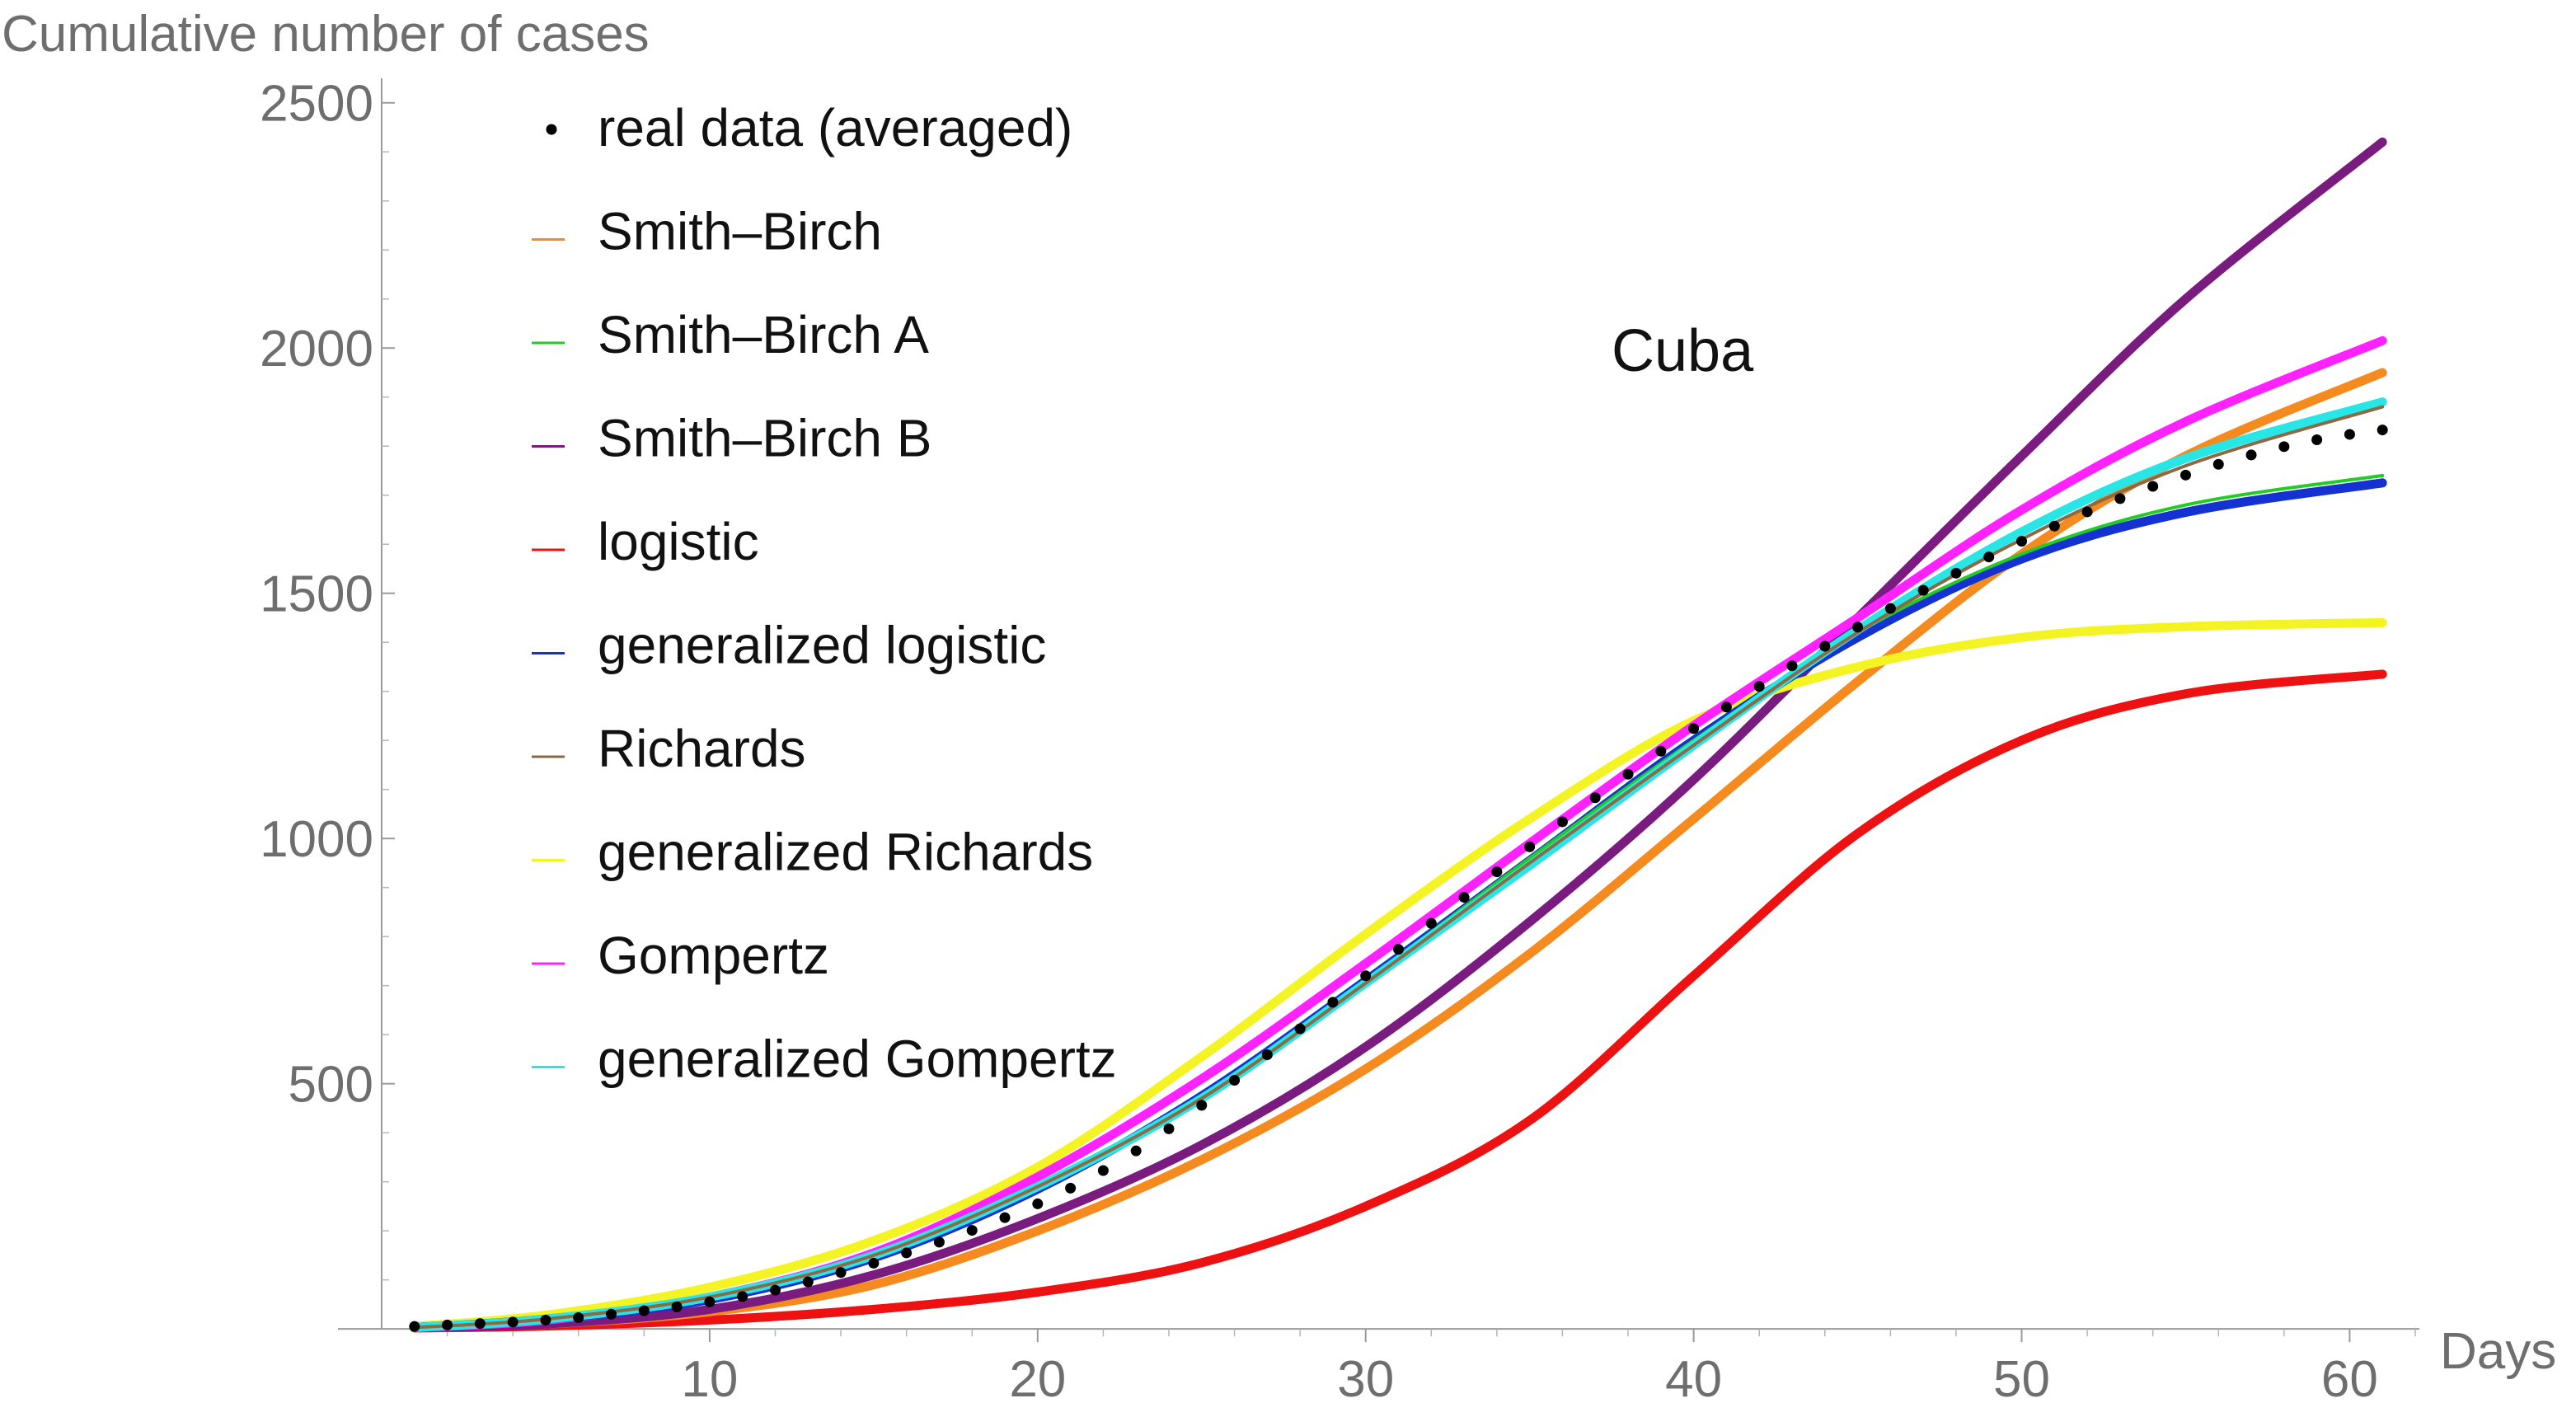 Image resolution: width=2576 pixels, height=1417 pixels. I want to click on legend-label-richards: Richards, so click(702, 748).